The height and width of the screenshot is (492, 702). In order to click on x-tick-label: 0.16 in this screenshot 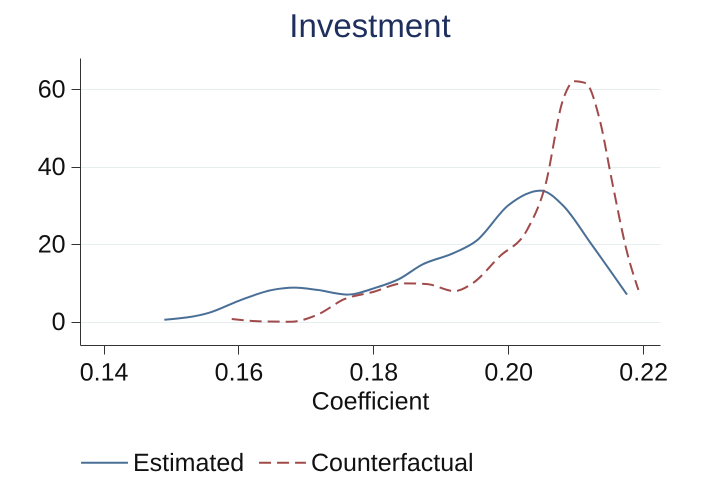, I will do `click(239, 372)`.